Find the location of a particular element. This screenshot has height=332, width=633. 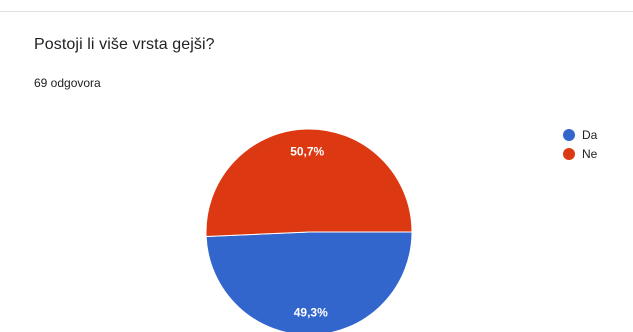

legend-item-da: Da is located at coordinates (580, 134).